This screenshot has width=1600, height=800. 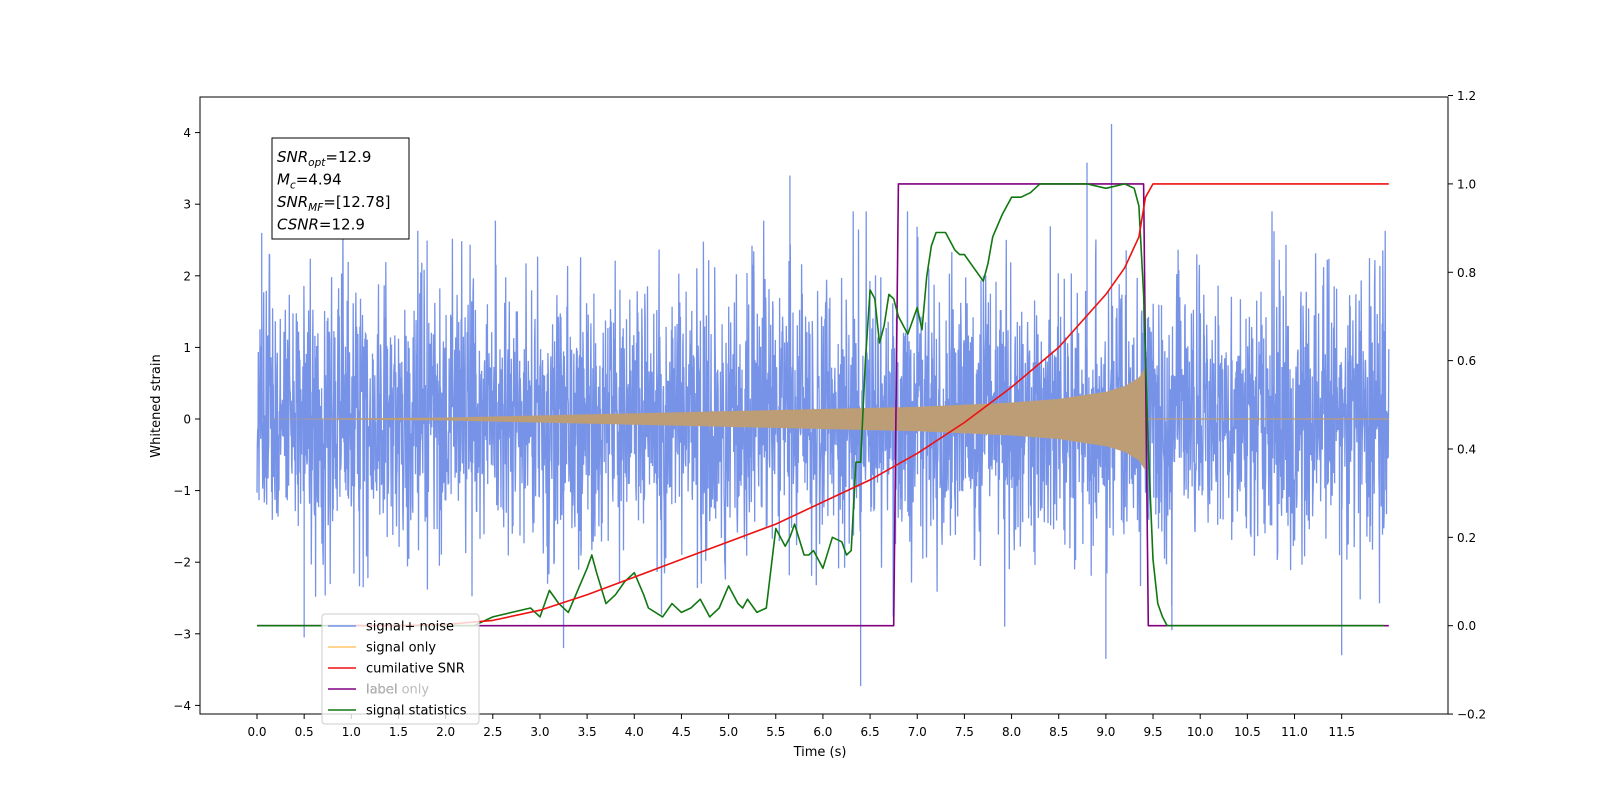 What do you see at coordinates (681, 732) in the screenshot?
I see `x-tick-label: 4.5` at bounding box center [681, 732].